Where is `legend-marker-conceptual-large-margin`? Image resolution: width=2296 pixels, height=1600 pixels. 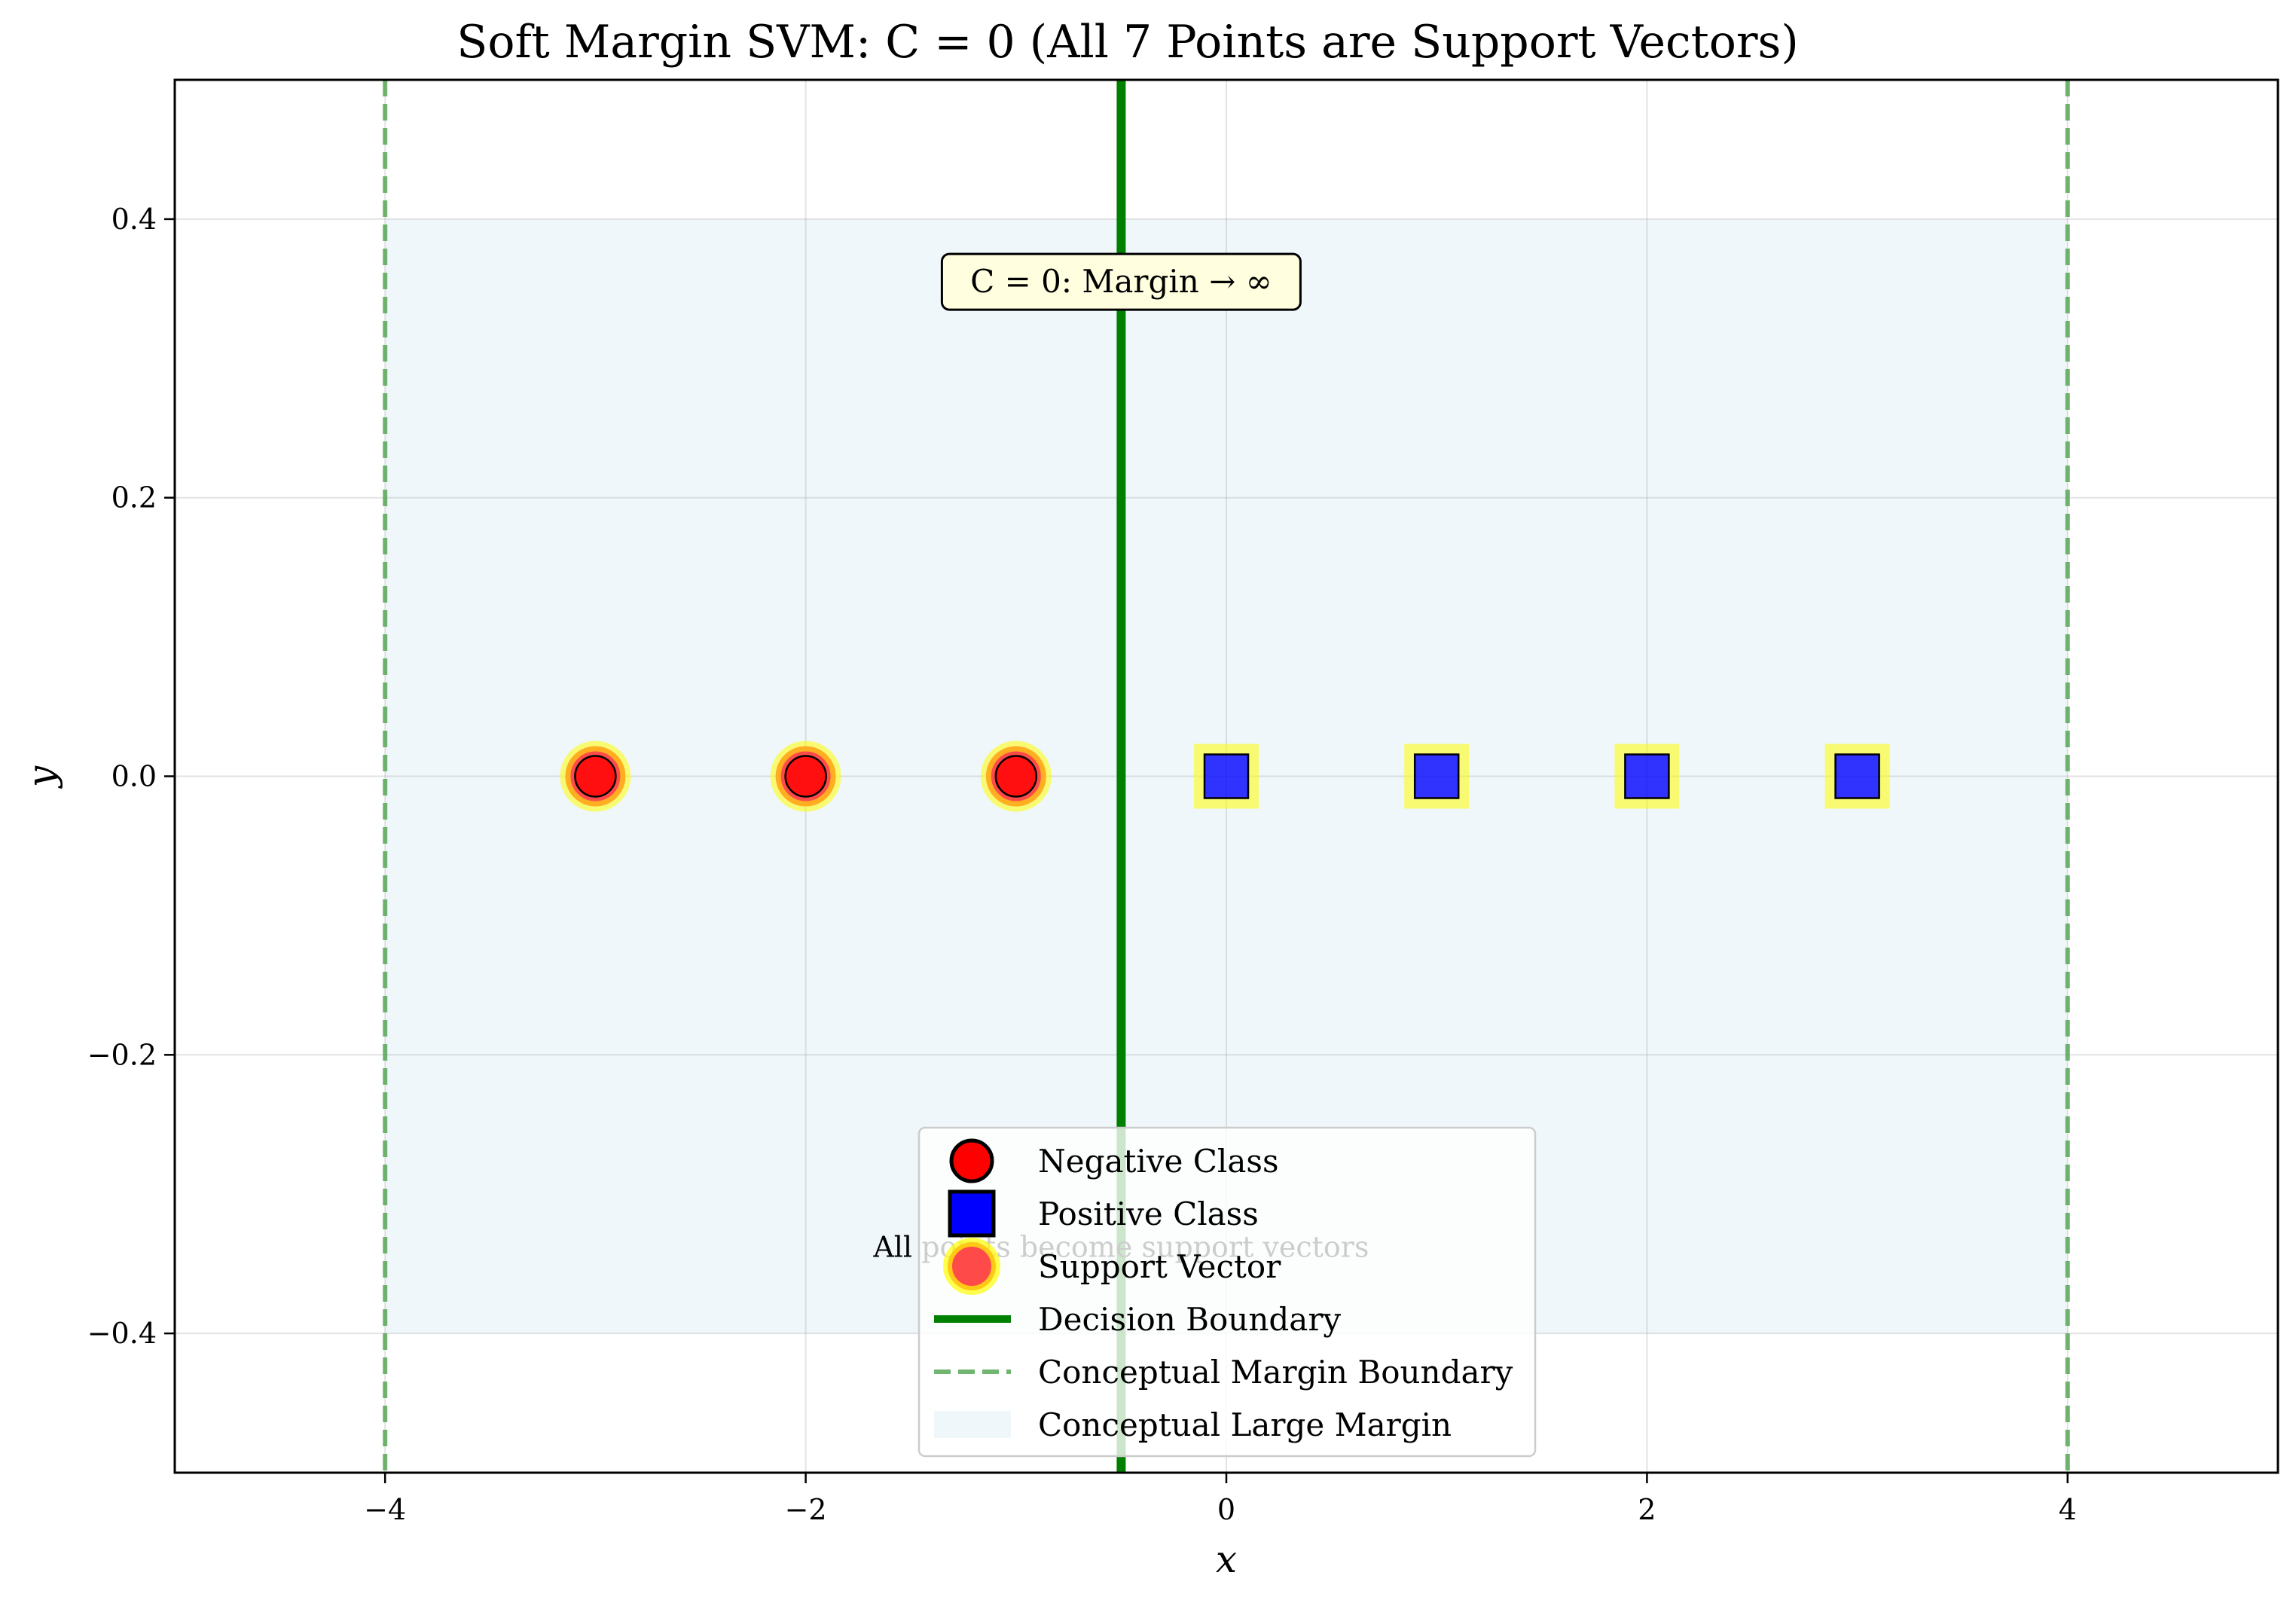 legend-marker-conceptual-large-margin is located at coordinates (972, 1424).